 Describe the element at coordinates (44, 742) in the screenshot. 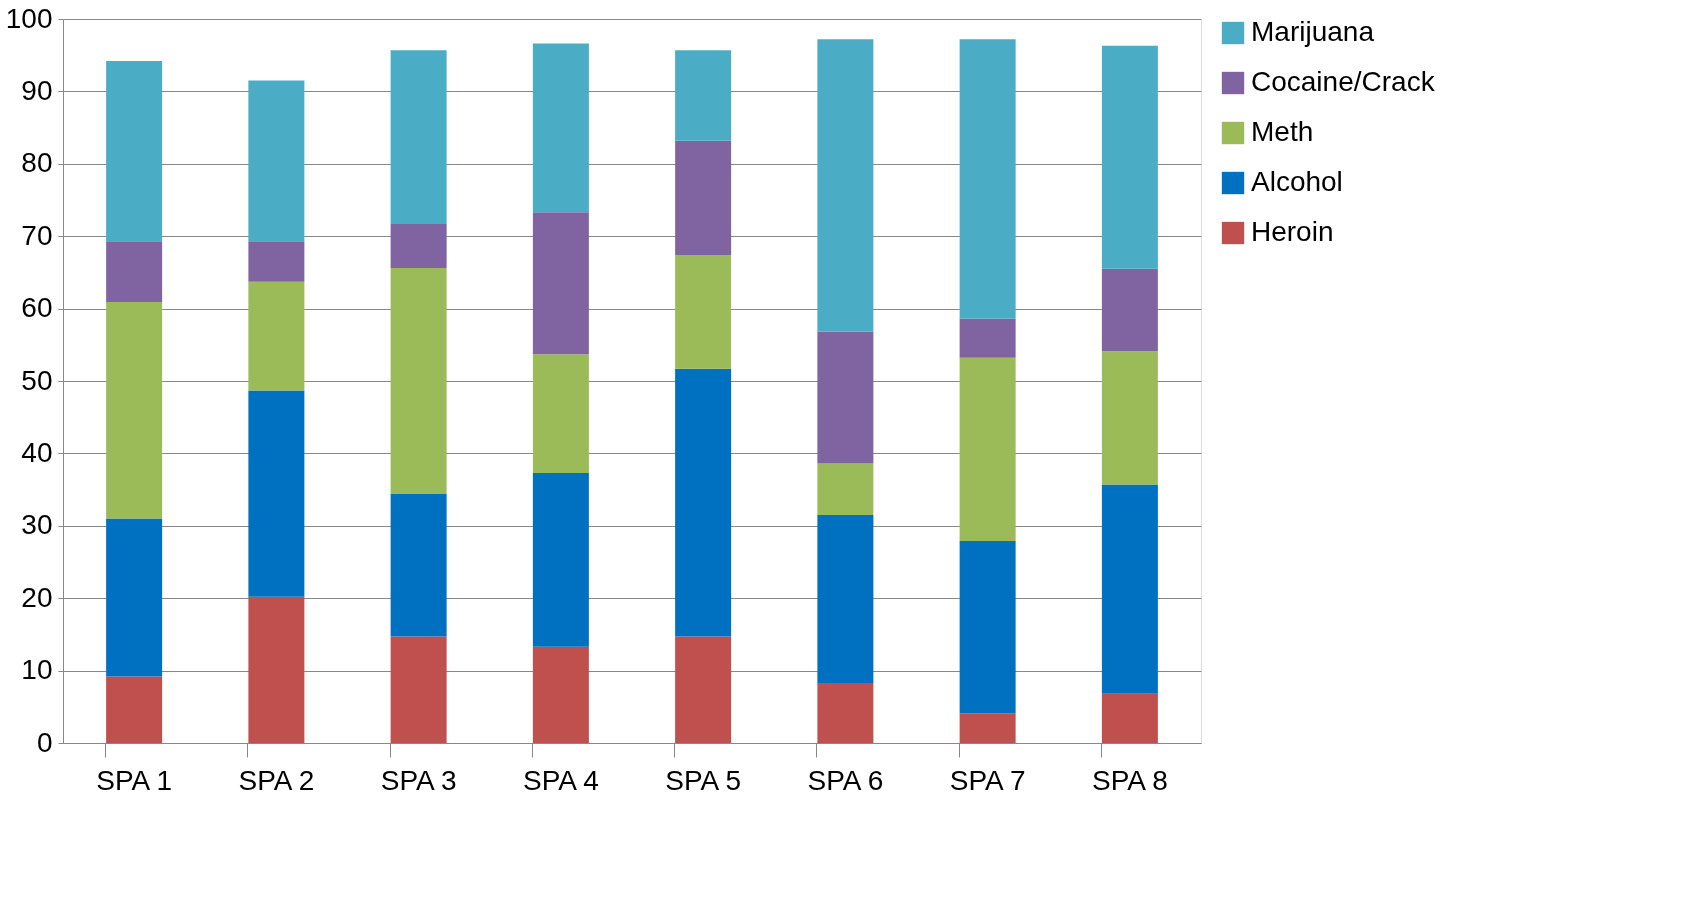

I see `y-tick-label: 0` at that location.